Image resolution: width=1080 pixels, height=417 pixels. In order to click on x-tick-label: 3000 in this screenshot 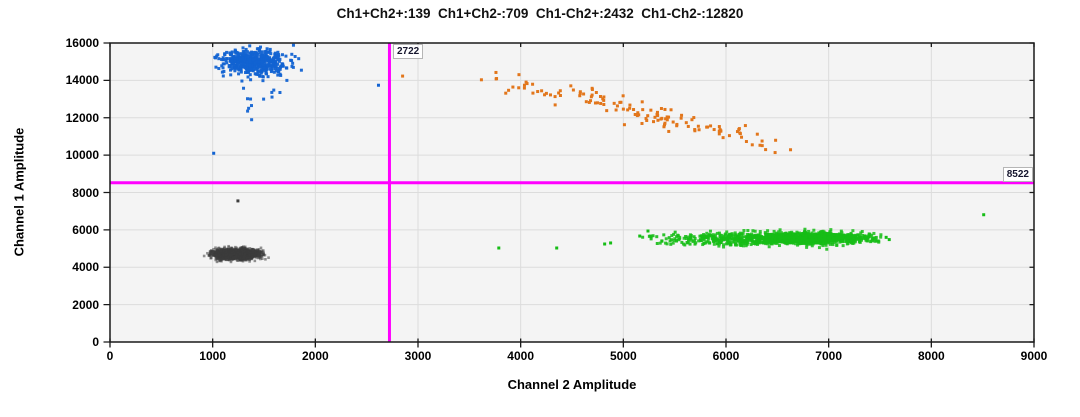, I will do `click(418, 356)`.